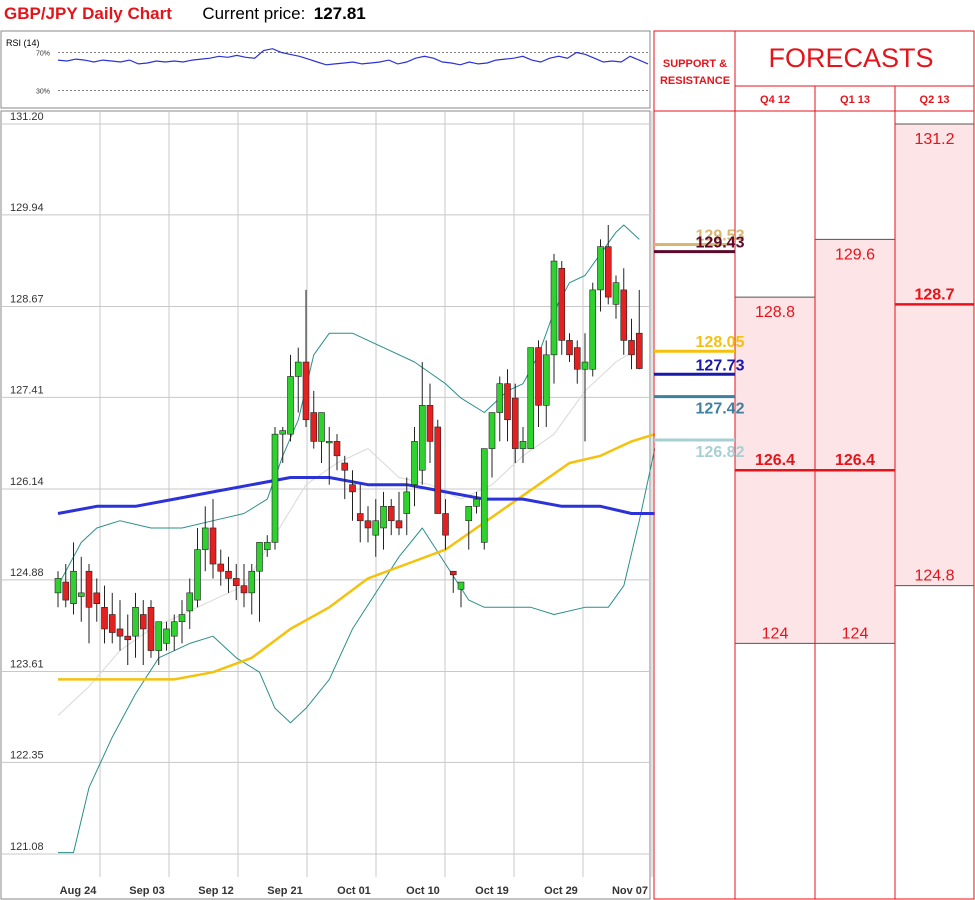 This screenshot has width=975, height=900. Describe the element at coordinates (855, 633) in the screenshot. I see `forecast-low-value: 124` at that location.